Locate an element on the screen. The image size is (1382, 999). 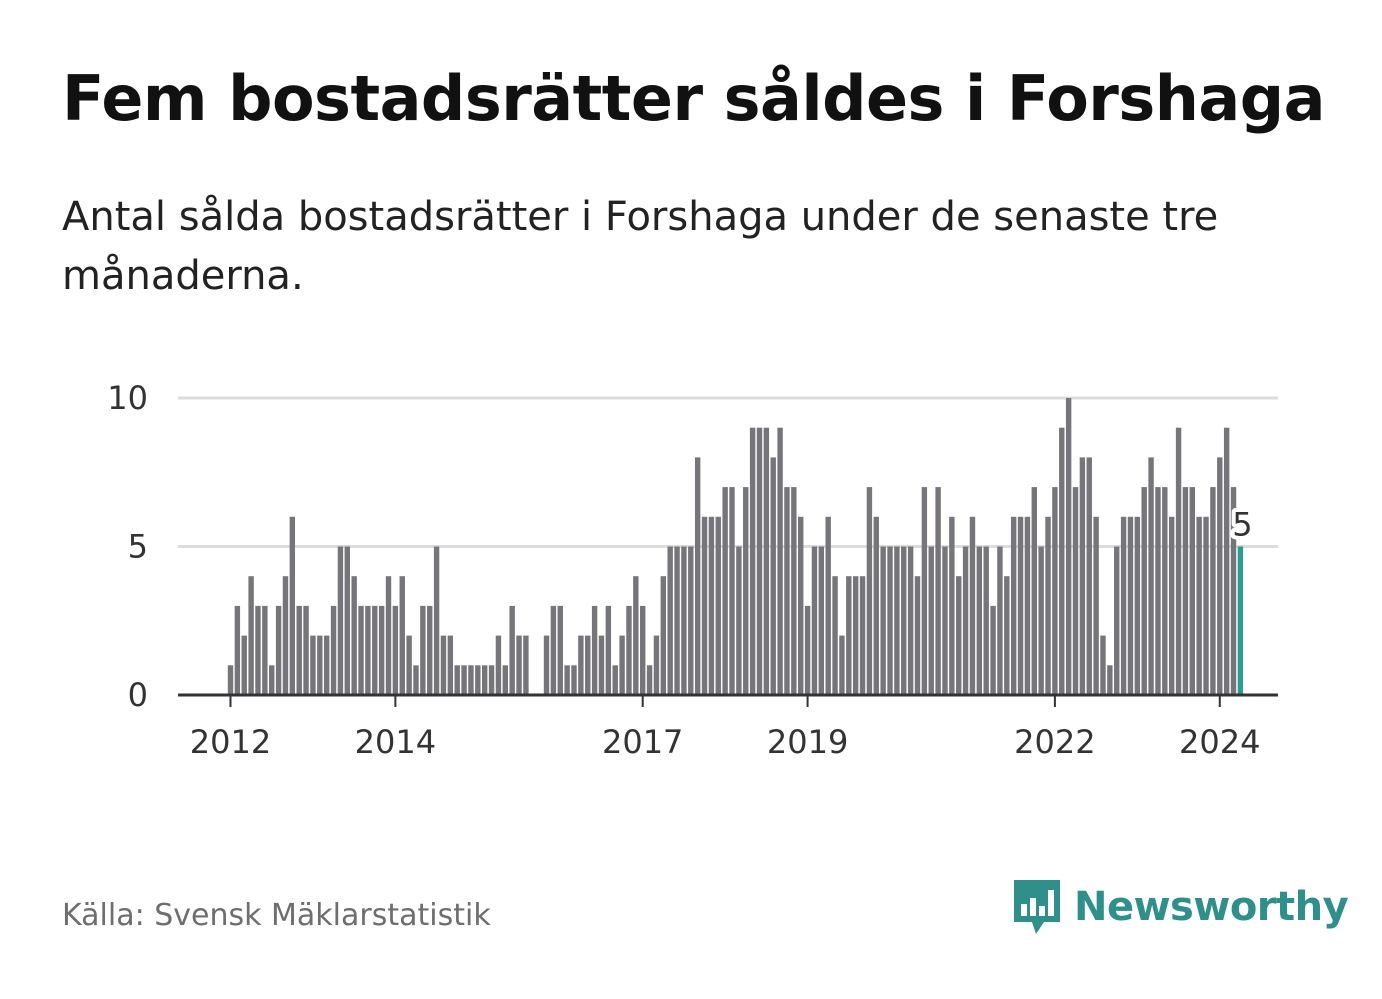
brand-logo: Newsworthy is located at coordinates (1179, 907).